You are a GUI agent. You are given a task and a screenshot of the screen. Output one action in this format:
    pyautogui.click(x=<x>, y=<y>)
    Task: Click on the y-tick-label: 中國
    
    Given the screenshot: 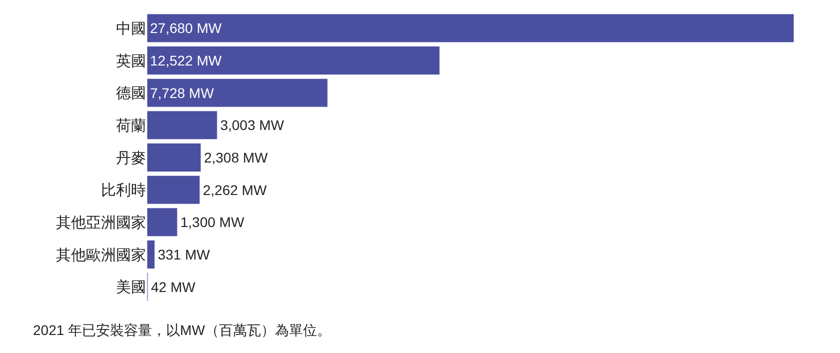 What is the action you would take?
    pyautogui.click(x=131, y=29)
    